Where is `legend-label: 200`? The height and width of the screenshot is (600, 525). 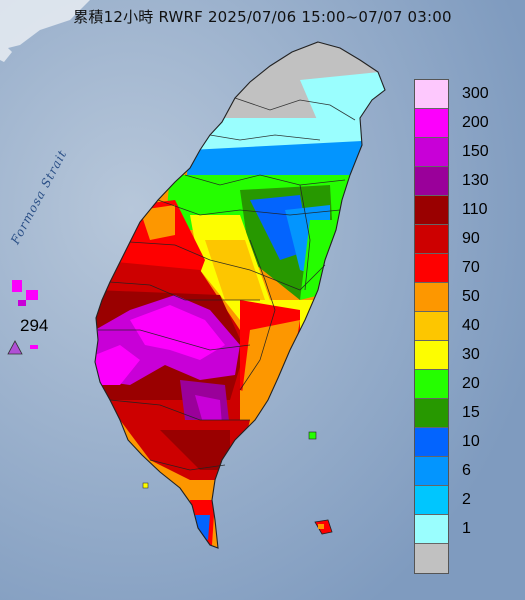 legend-label: 200 is located at coordinates (475, 122).